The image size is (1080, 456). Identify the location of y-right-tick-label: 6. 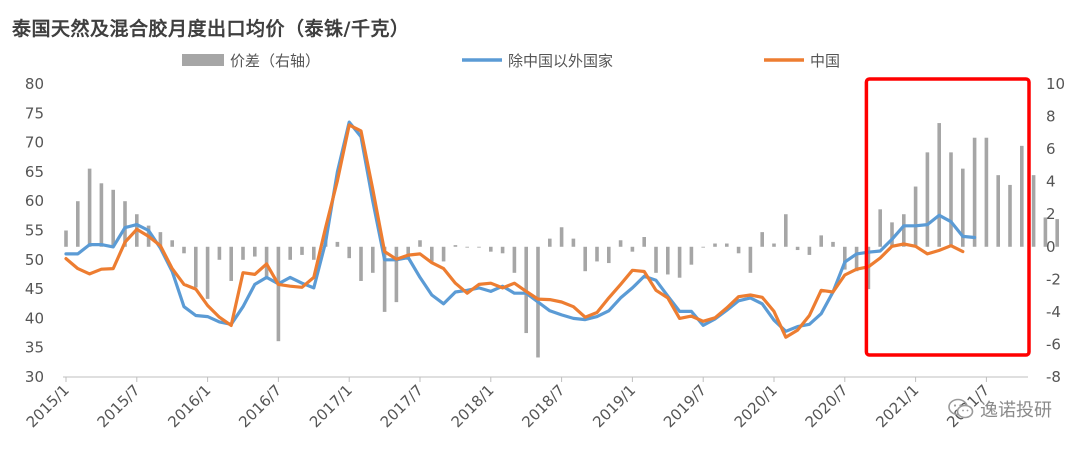
(1051, 149).